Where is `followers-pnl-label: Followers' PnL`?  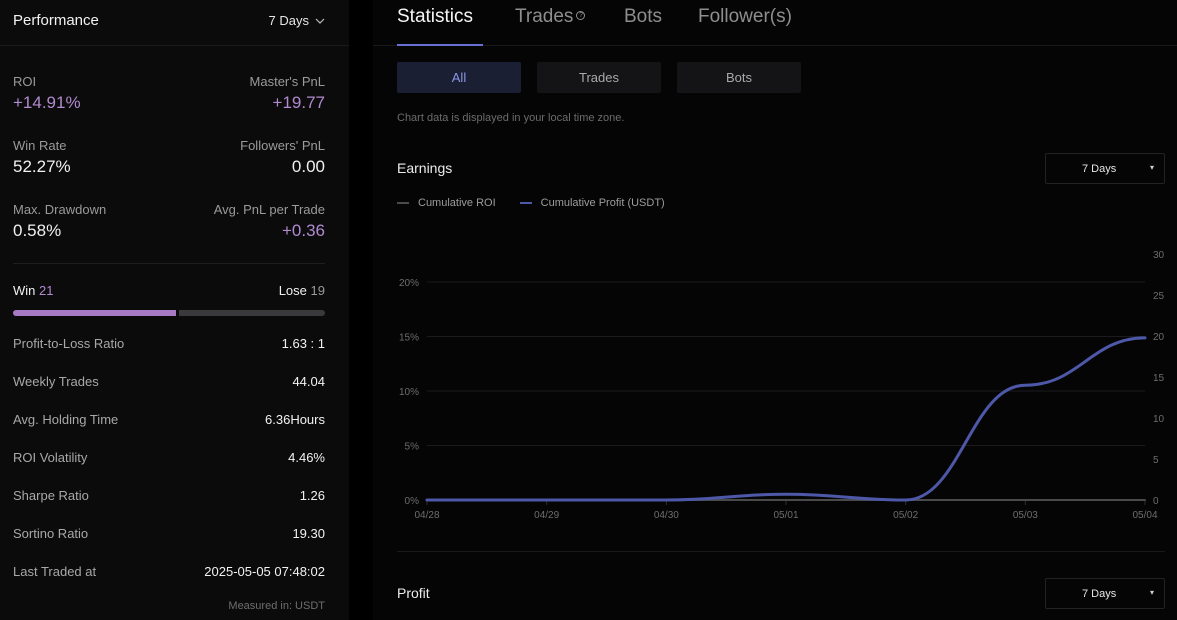 followers-pnl-label: Followers' PnL is located at coordinates (282, 145).